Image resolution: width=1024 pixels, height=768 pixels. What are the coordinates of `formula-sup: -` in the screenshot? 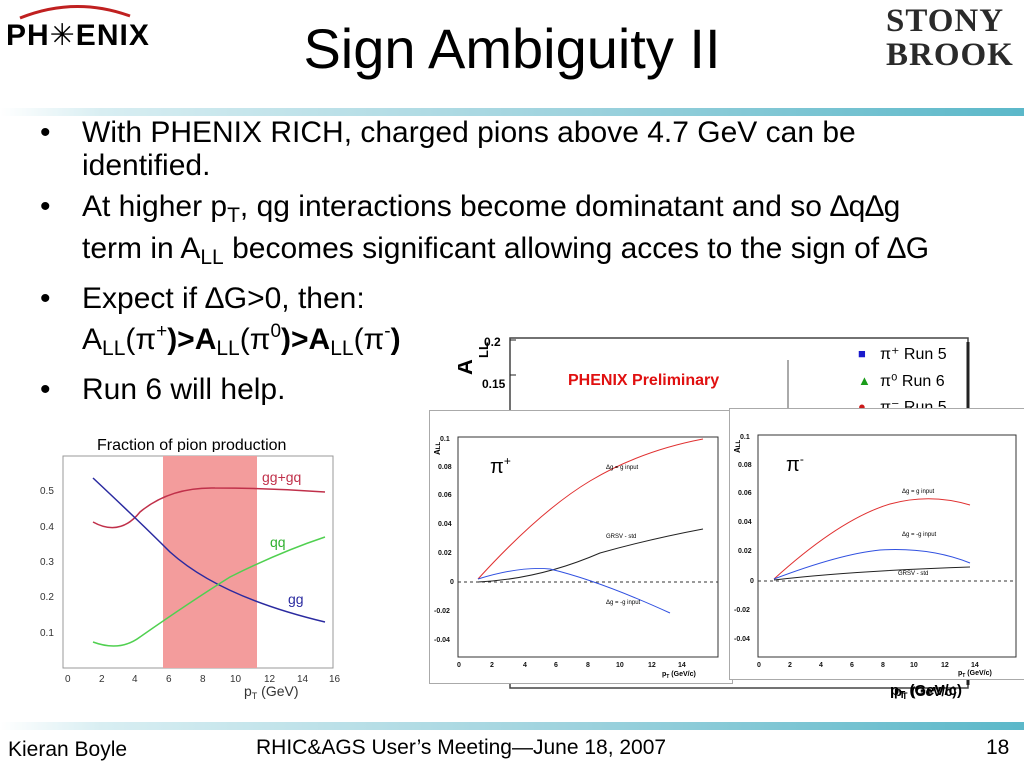 It's located at (387, 331).